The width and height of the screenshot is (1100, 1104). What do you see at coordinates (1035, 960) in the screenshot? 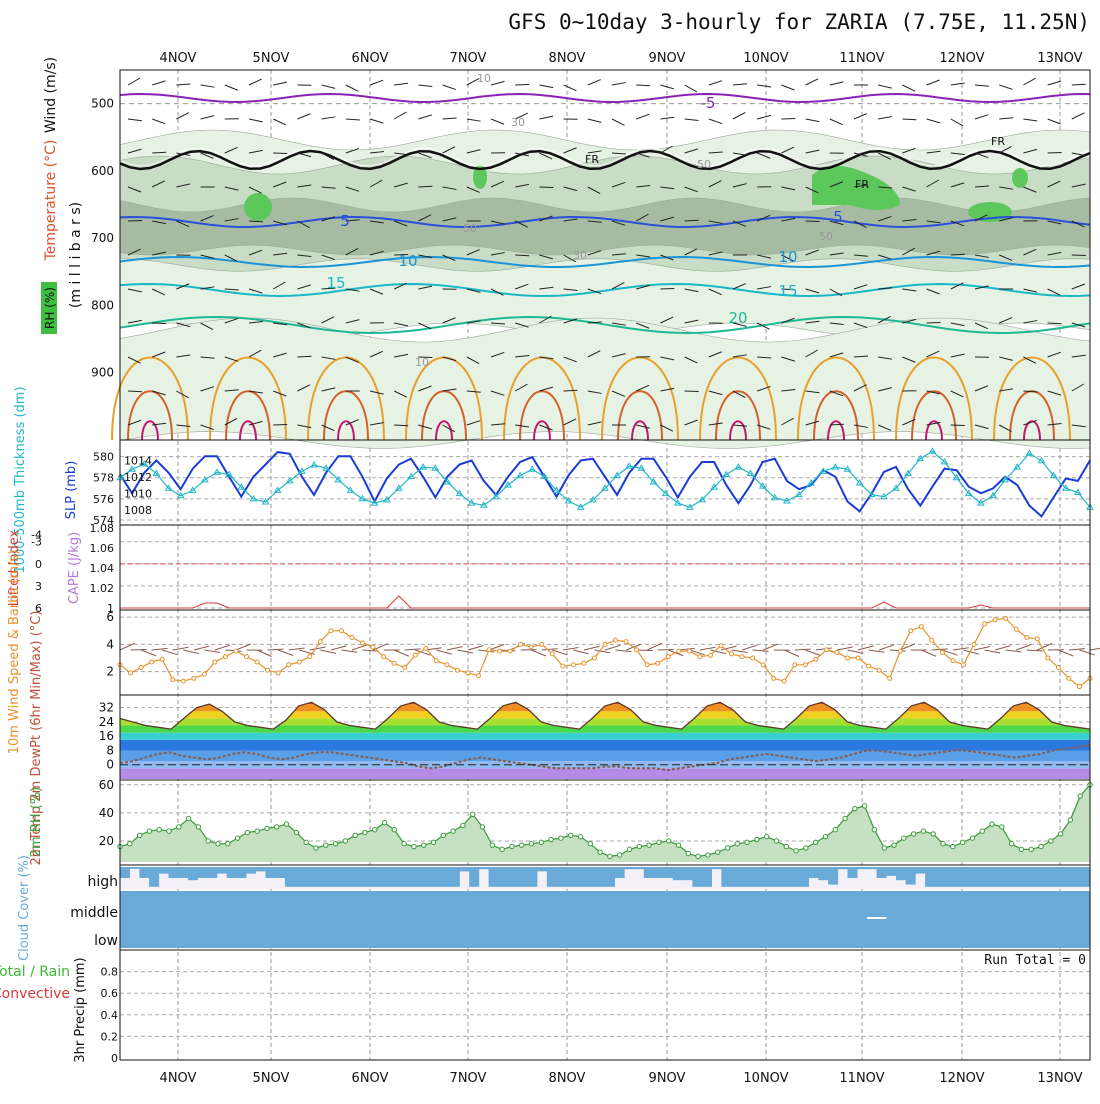
I see `run-total-label: Run Total = 0` at bounding box center [1035, 960].